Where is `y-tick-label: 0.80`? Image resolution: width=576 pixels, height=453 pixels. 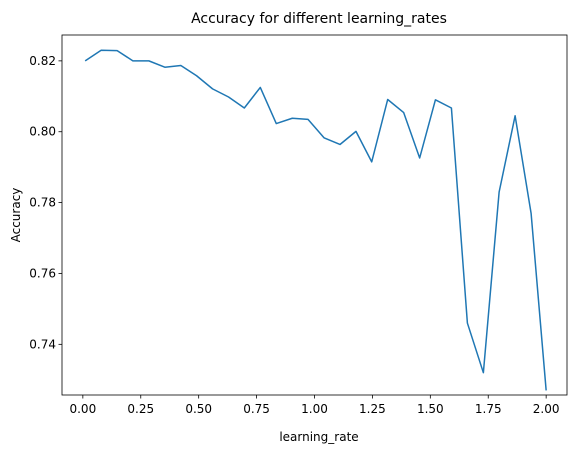
y-tick-label: 0.80 is located at coordinates (42, 132).